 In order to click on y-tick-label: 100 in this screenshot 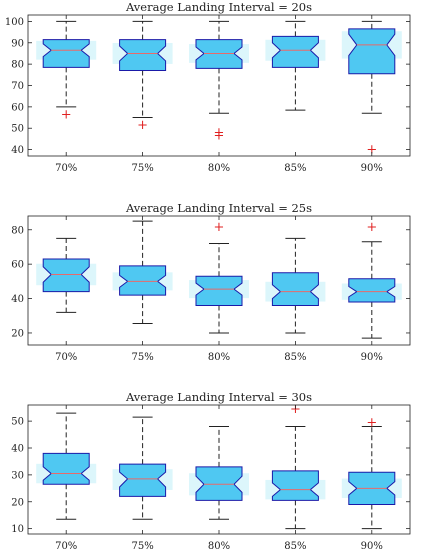, I will do `click(14, 22)`.